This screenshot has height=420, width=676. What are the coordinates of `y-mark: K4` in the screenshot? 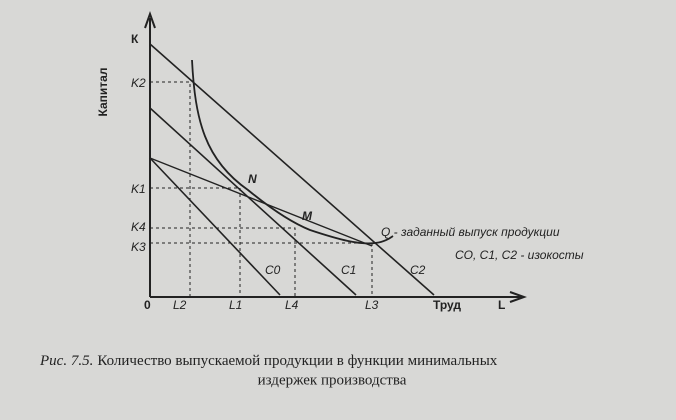 It's located at (138, 227).